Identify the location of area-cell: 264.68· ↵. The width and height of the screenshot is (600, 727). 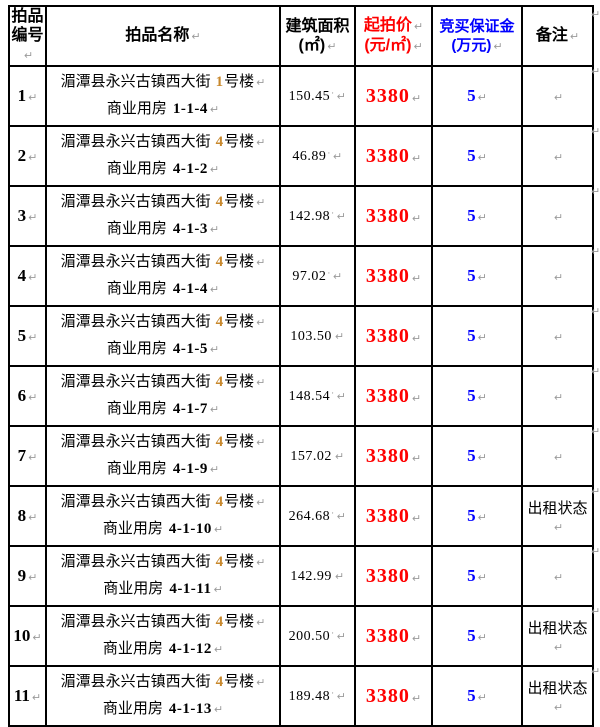
(317, 516).